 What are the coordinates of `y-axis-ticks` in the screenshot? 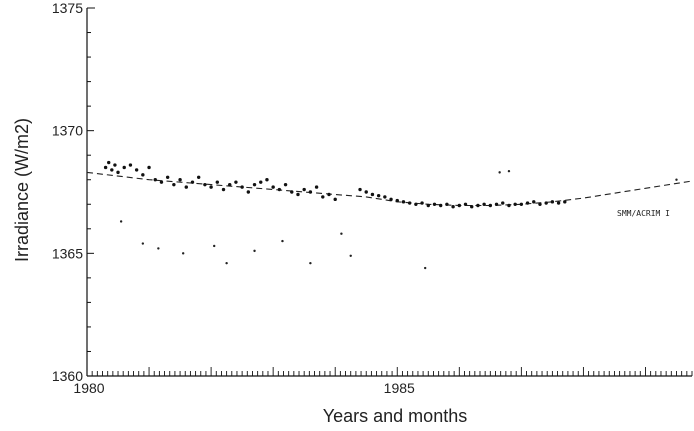 It's located at (90, 192).